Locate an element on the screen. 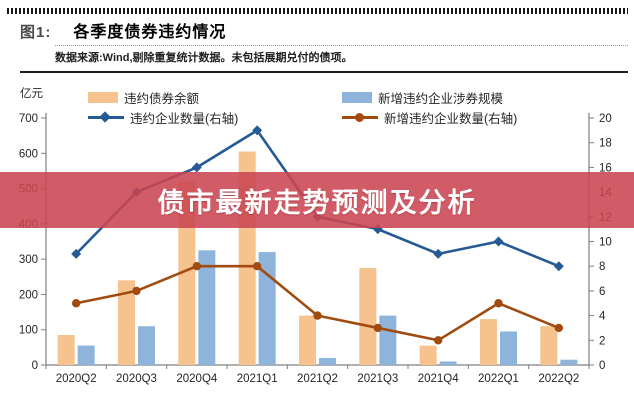 This screenshot has width=634, height=400. dotted-rule is located at coordinates (341, 44).